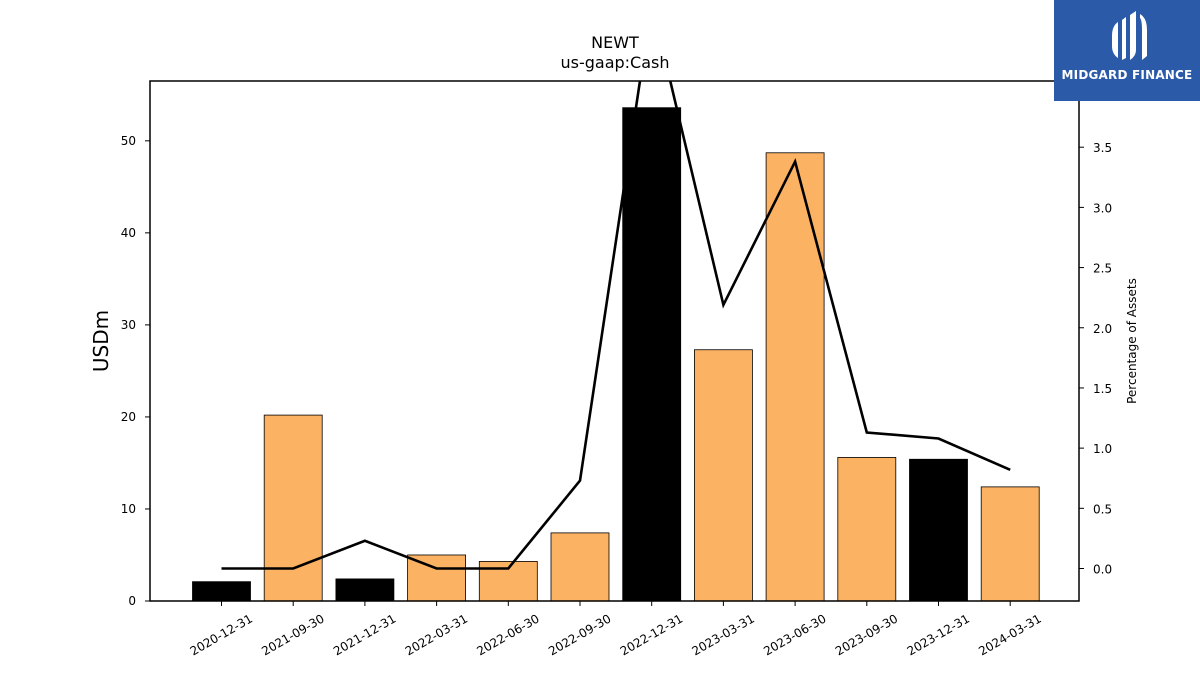 Image resolution: width=1200 pixels, height=675 pixels. What do you see at coordinates (1132, 341) in the screenshot?
I see `y2-axis-label: Percentage of Assets` at bounding box center [1132, 341].